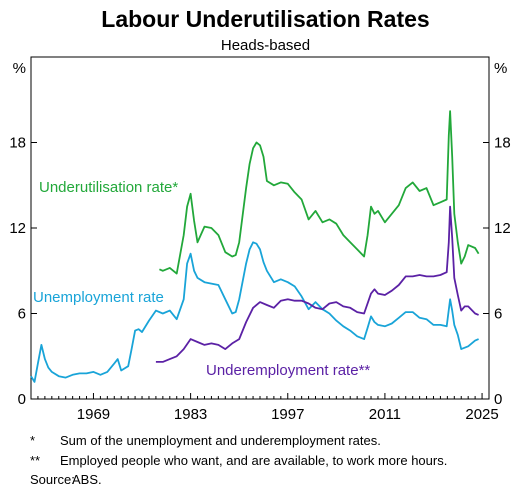 Image resolution: width=531 pixels, height=500 pixels. What do you see at coordinates (238, 480) in the screenshot?
I see `source-note: Source: ABS.` at bounding box center [238, 480].